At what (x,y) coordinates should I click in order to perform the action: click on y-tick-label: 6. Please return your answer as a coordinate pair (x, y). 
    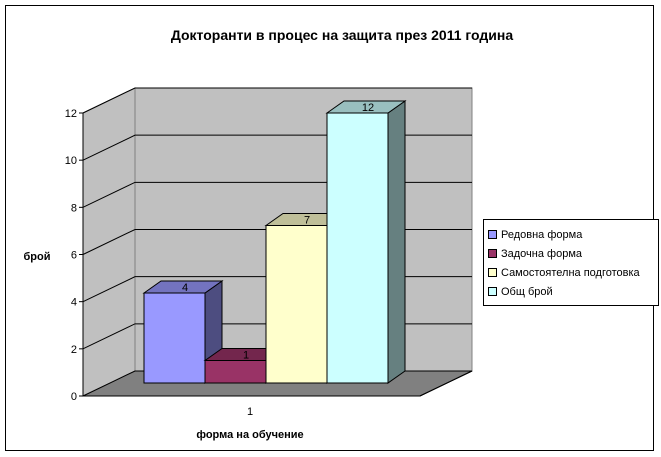
    Looking at the image, I should click on (74, 256).